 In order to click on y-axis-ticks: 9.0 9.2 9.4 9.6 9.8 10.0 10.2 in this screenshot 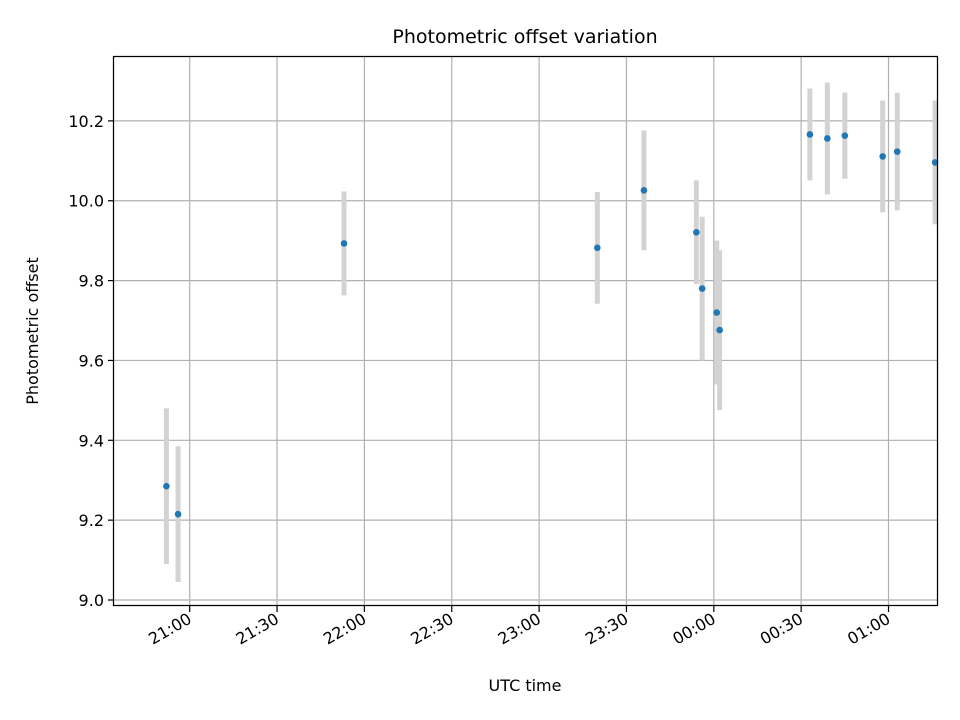, I will do `click(91, 361)`.